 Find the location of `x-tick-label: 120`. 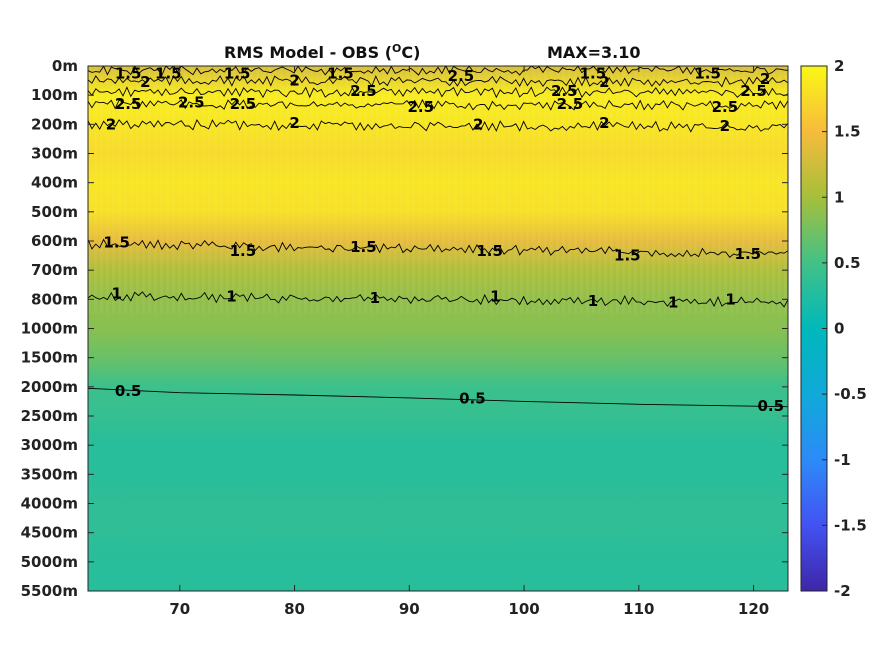

x-tick-label: 120 is located at coordinates (753, 609).